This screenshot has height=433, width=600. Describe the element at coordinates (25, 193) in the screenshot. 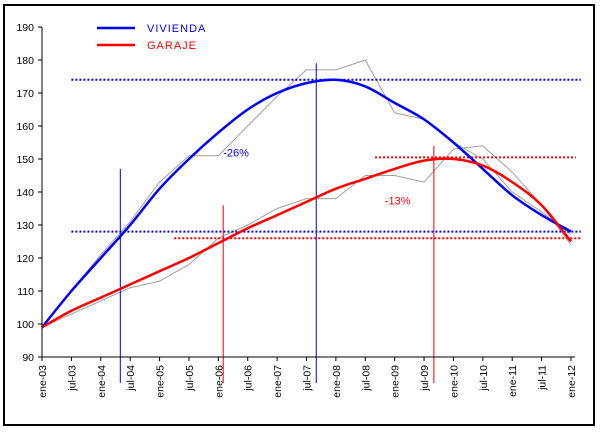

I see `y-tick-label: 140` at that location.